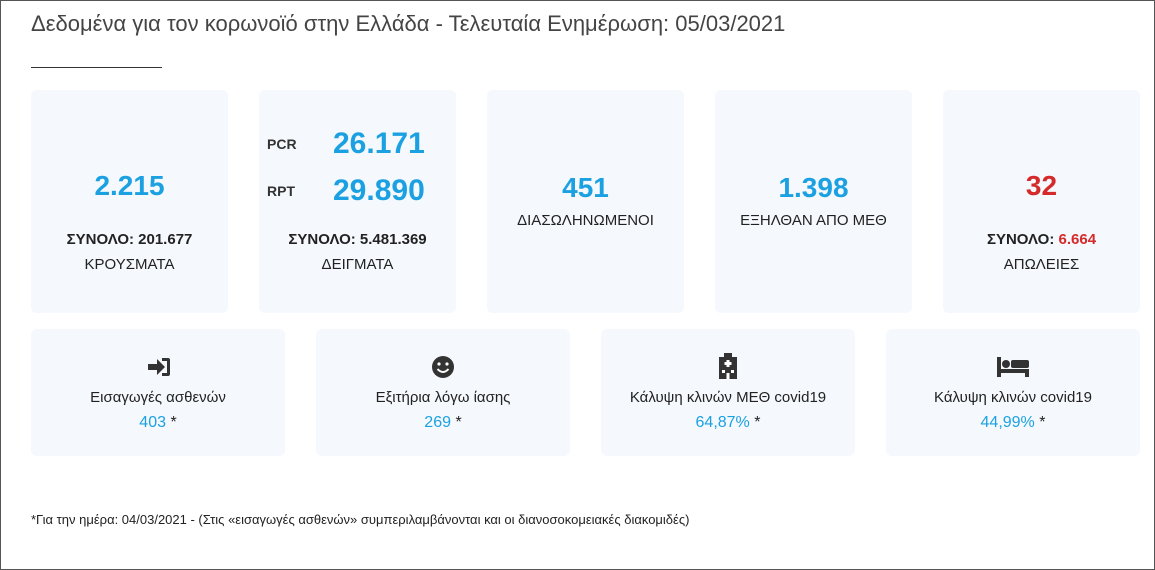 Image resolution: width=1155 pixels, height=570 pixels. What do you see at coordinates (1077, 239) in the screenshot?
I see `total-value: 6.664` at bounding box center [1077, 239].